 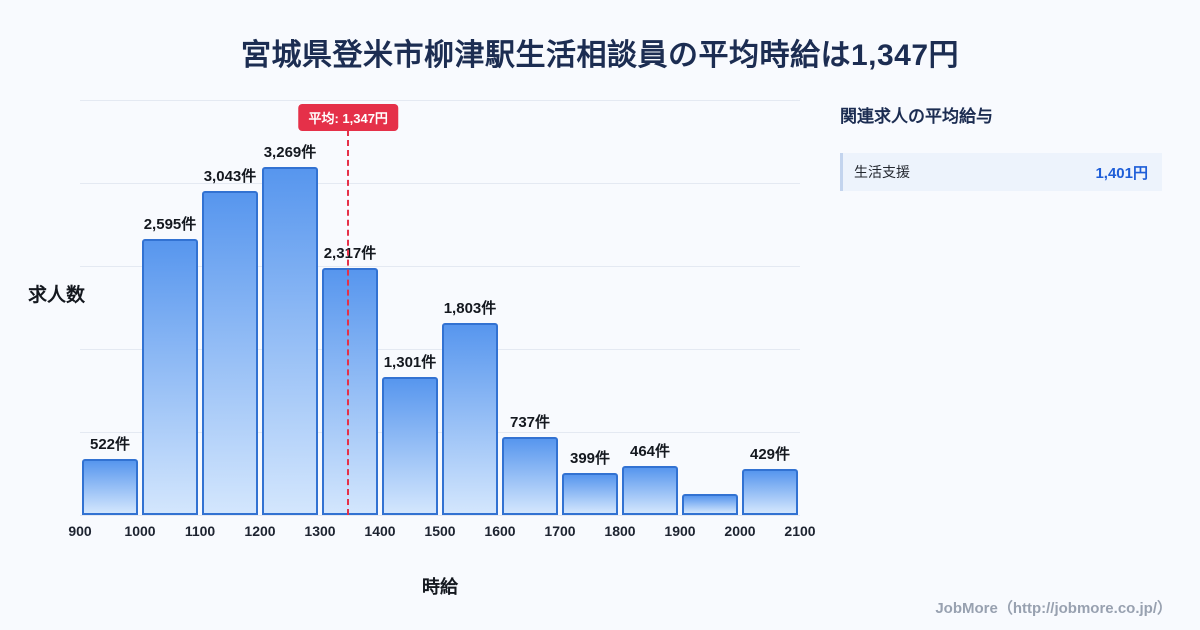 I want to click on bar-slot: 1,301件, so click(x=410, y=307).